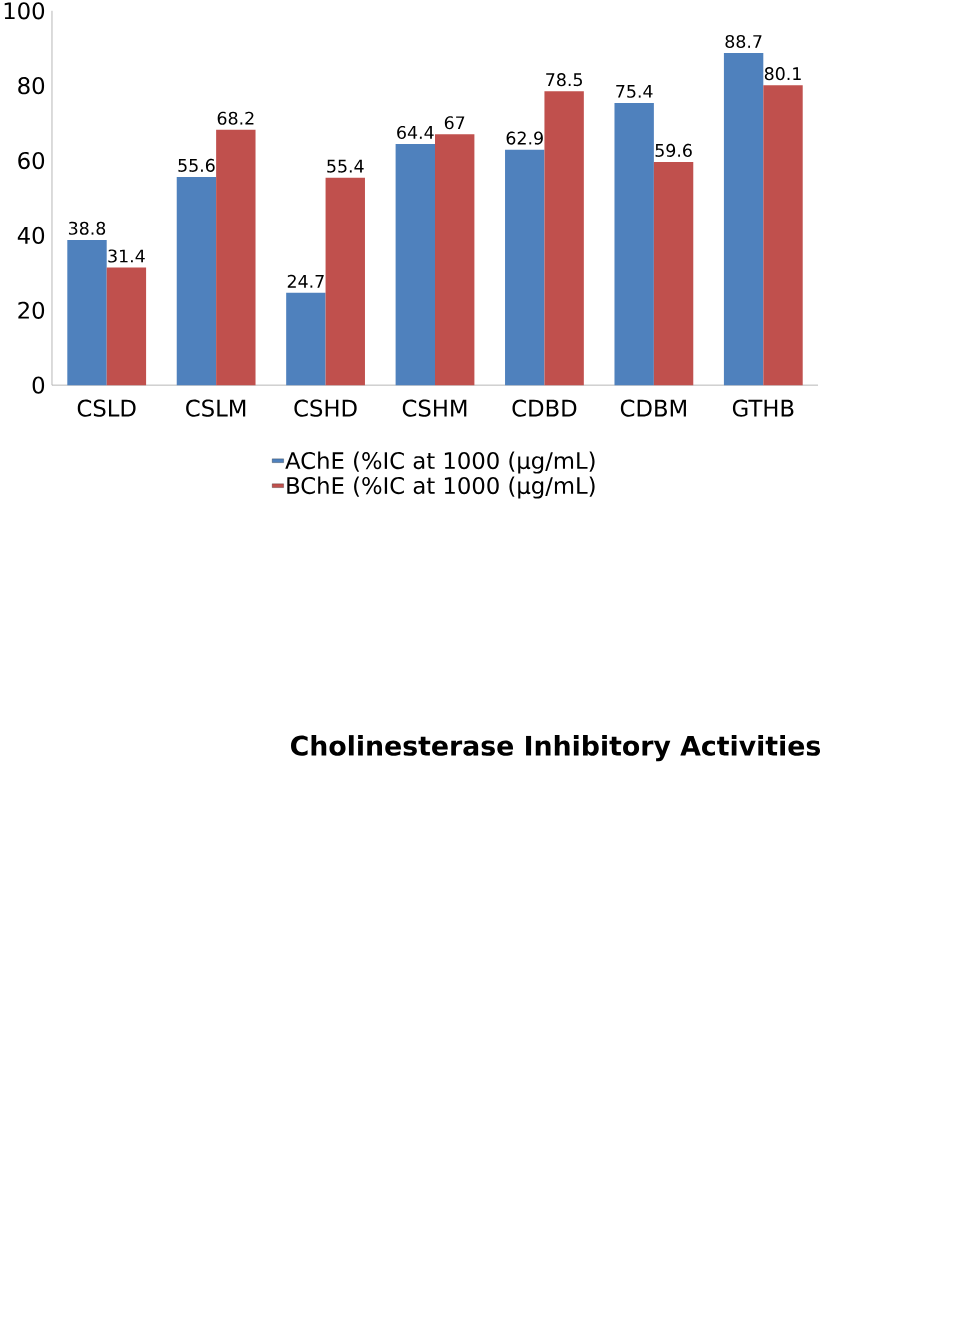 Image resolution: width=971 pixels, height=1321 pixels. I want to click on y-tick-label: 20, so click(31, 310).